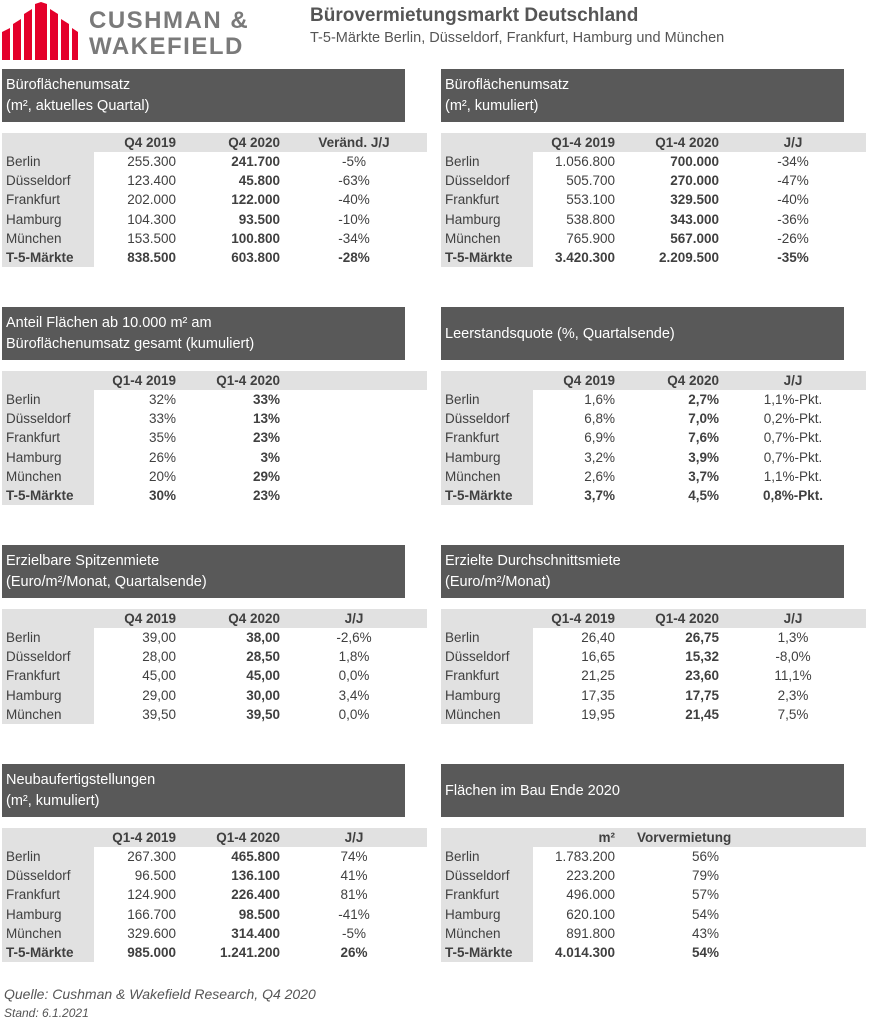  What do you see at coordinates (53, 801) in the screenshot?
I see `panel-heading-line-2: (m², kumuliert)` at bounding box center [53, 801].